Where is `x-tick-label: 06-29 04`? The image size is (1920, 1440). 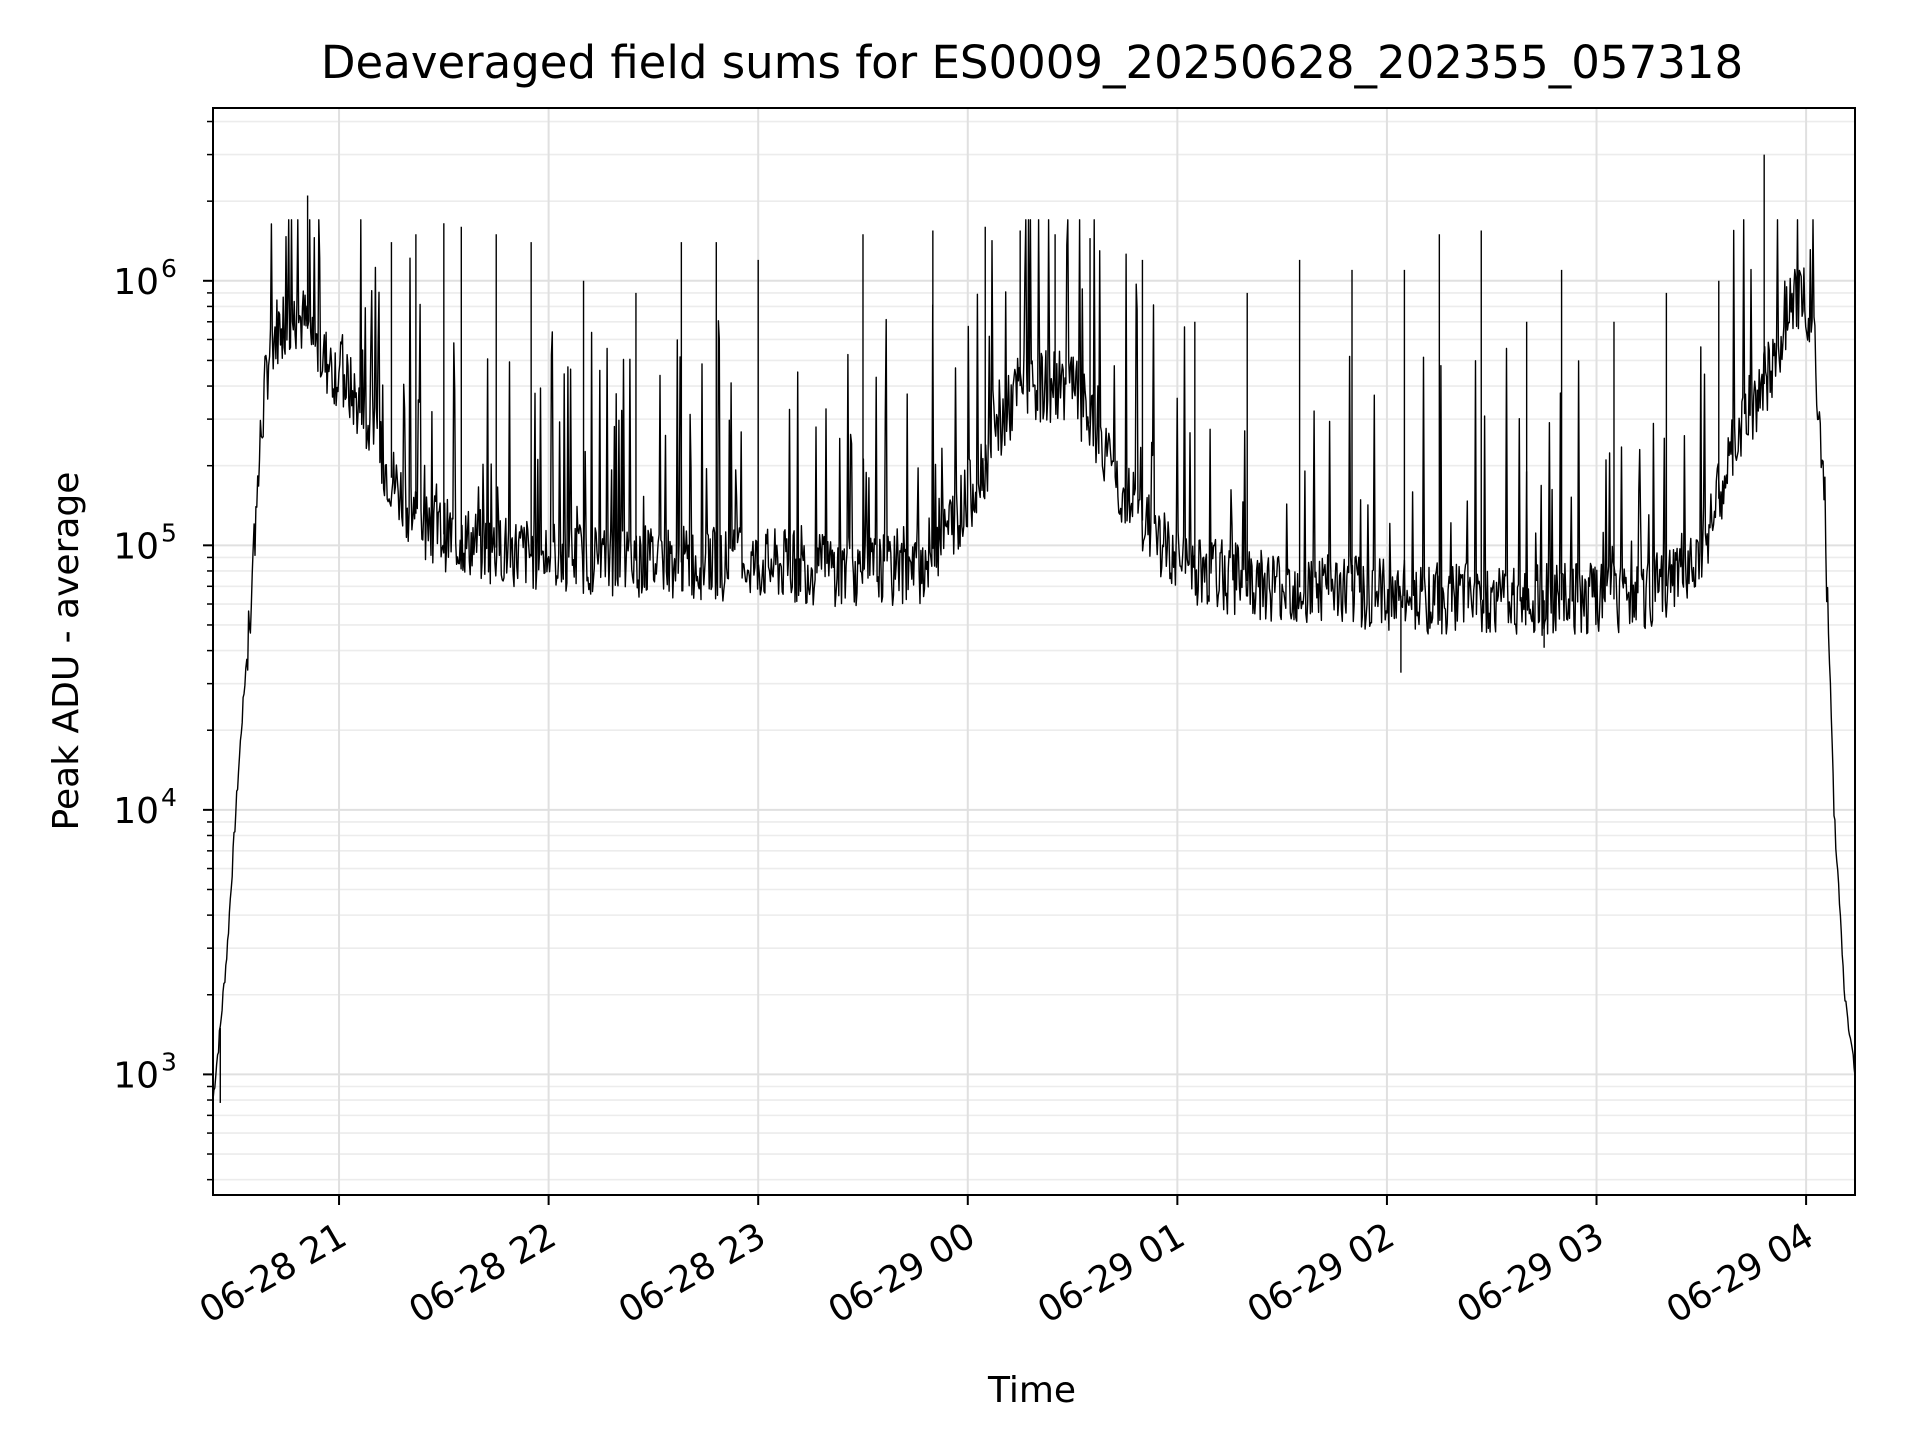
x-tick-label: 06-29 04 is located at coordinates (1740, 1273).